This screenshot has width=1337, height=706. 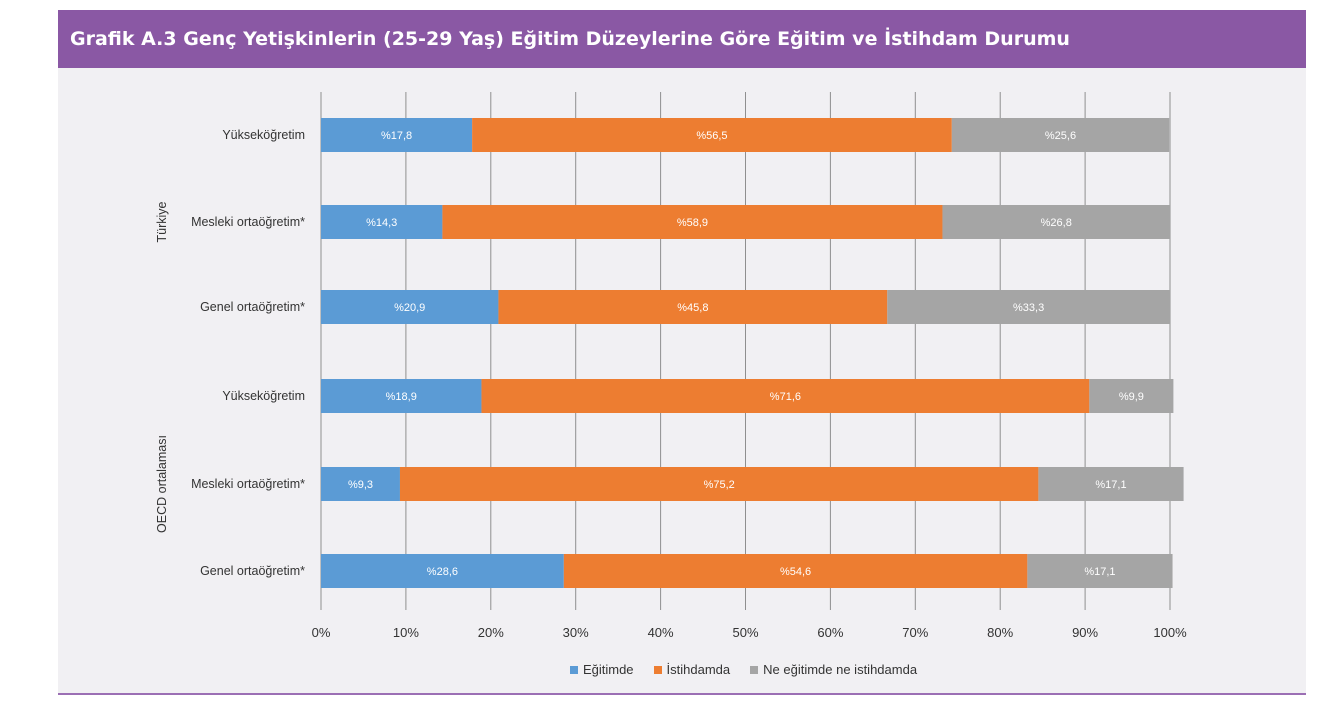 I want to click on data-label: %18,9, so click(x=401, y=397).